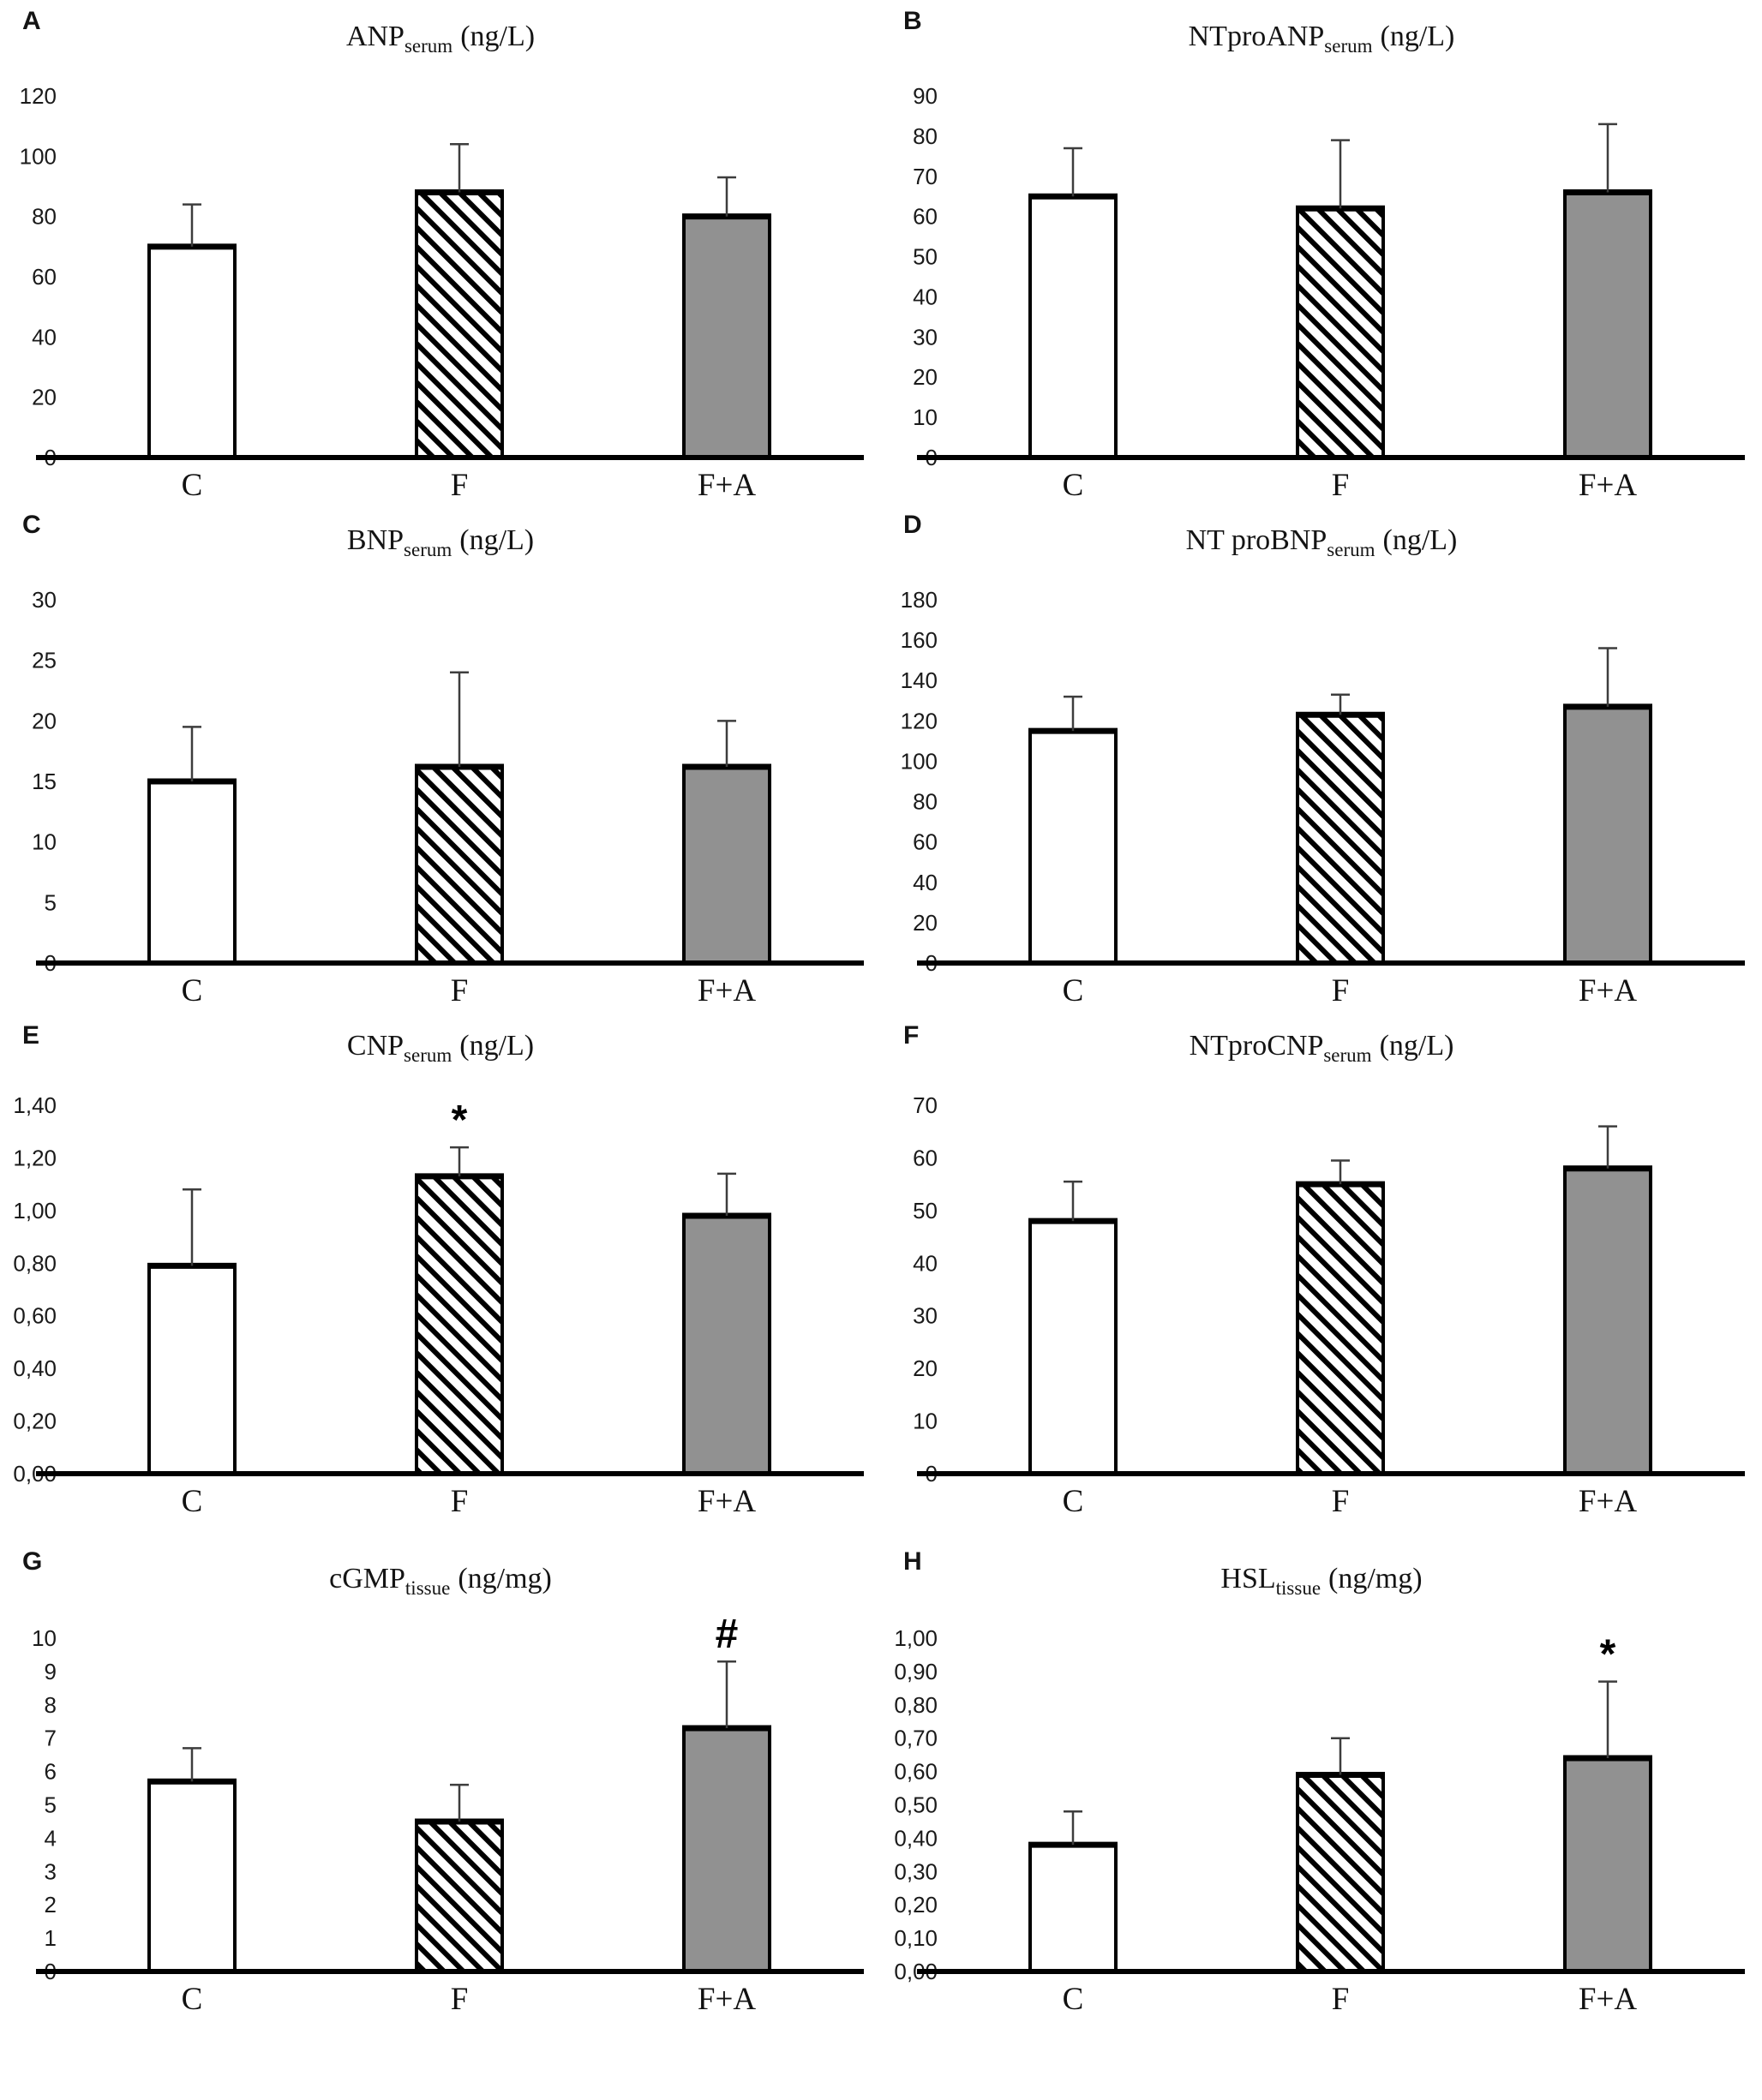  What do you see at coordinates (31, 525) in the screenshot?
I see `panel-letter: C` at bounding box center [31, 525].